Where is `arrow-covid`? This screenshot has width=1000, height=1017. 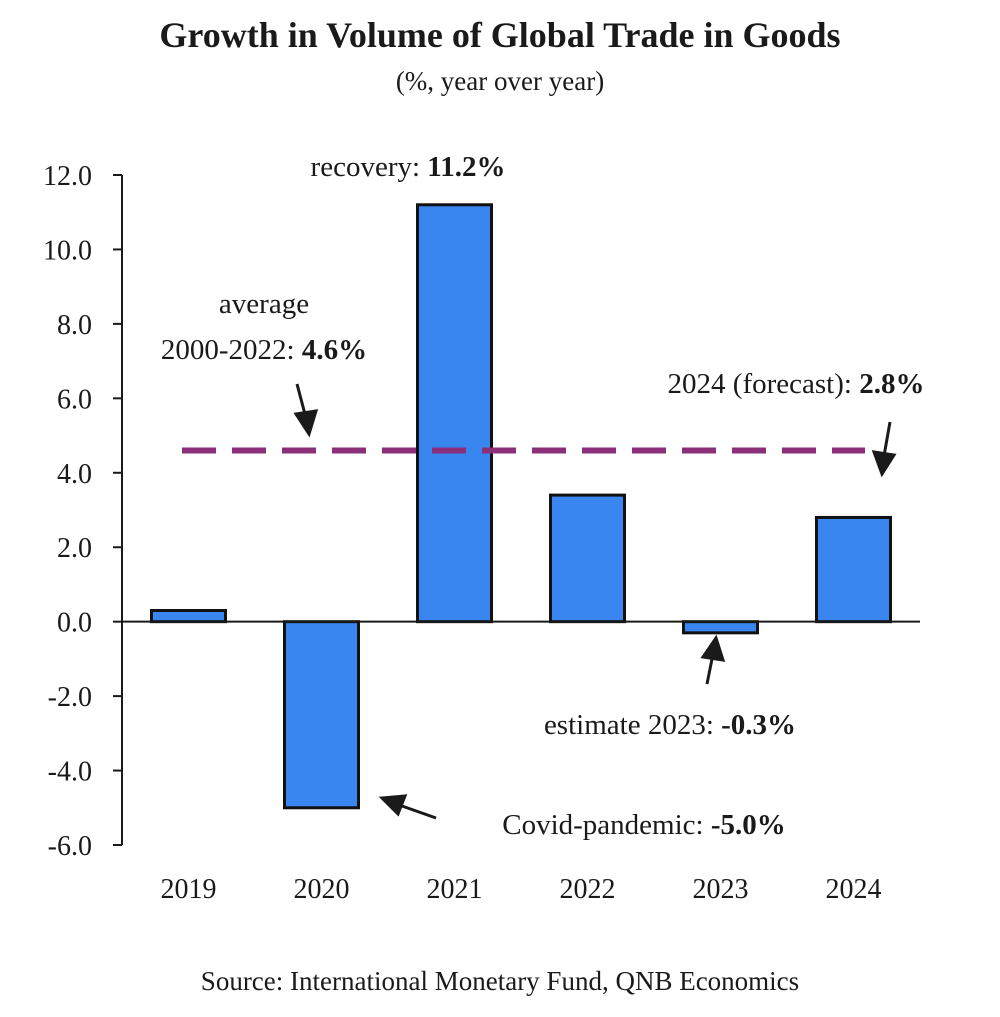
arrow-covid is located at coordinates (419, 812).